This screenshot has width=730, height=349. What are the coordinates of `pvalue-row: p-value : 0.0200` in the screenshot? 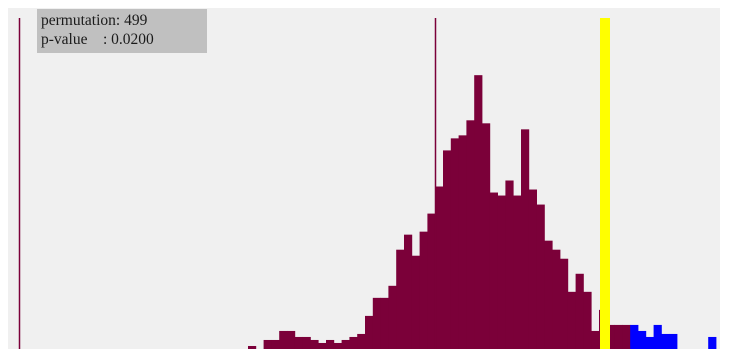 It's located at (124, 39).